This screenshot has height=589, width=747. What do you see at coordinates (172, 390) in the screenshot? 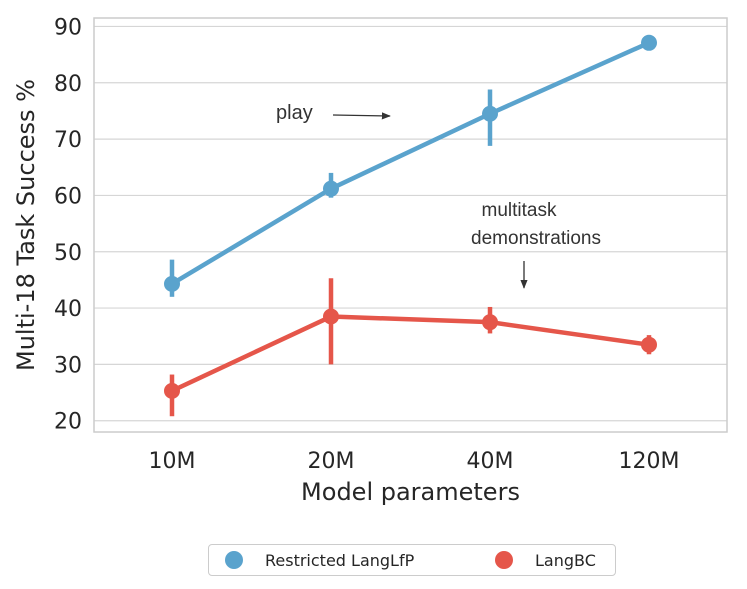
I see `point-langbc-10M` at bounding box center [172, 390].